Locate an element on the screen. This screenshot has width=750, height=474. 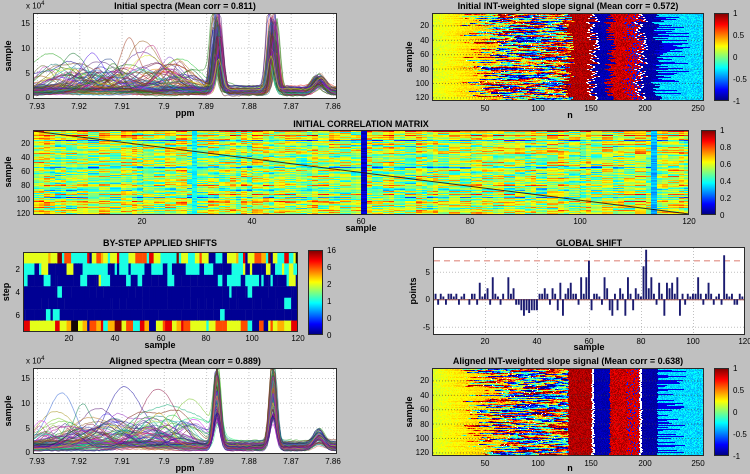
bystep-shifts-xlabel: sample is located at coordinates (160, 345).